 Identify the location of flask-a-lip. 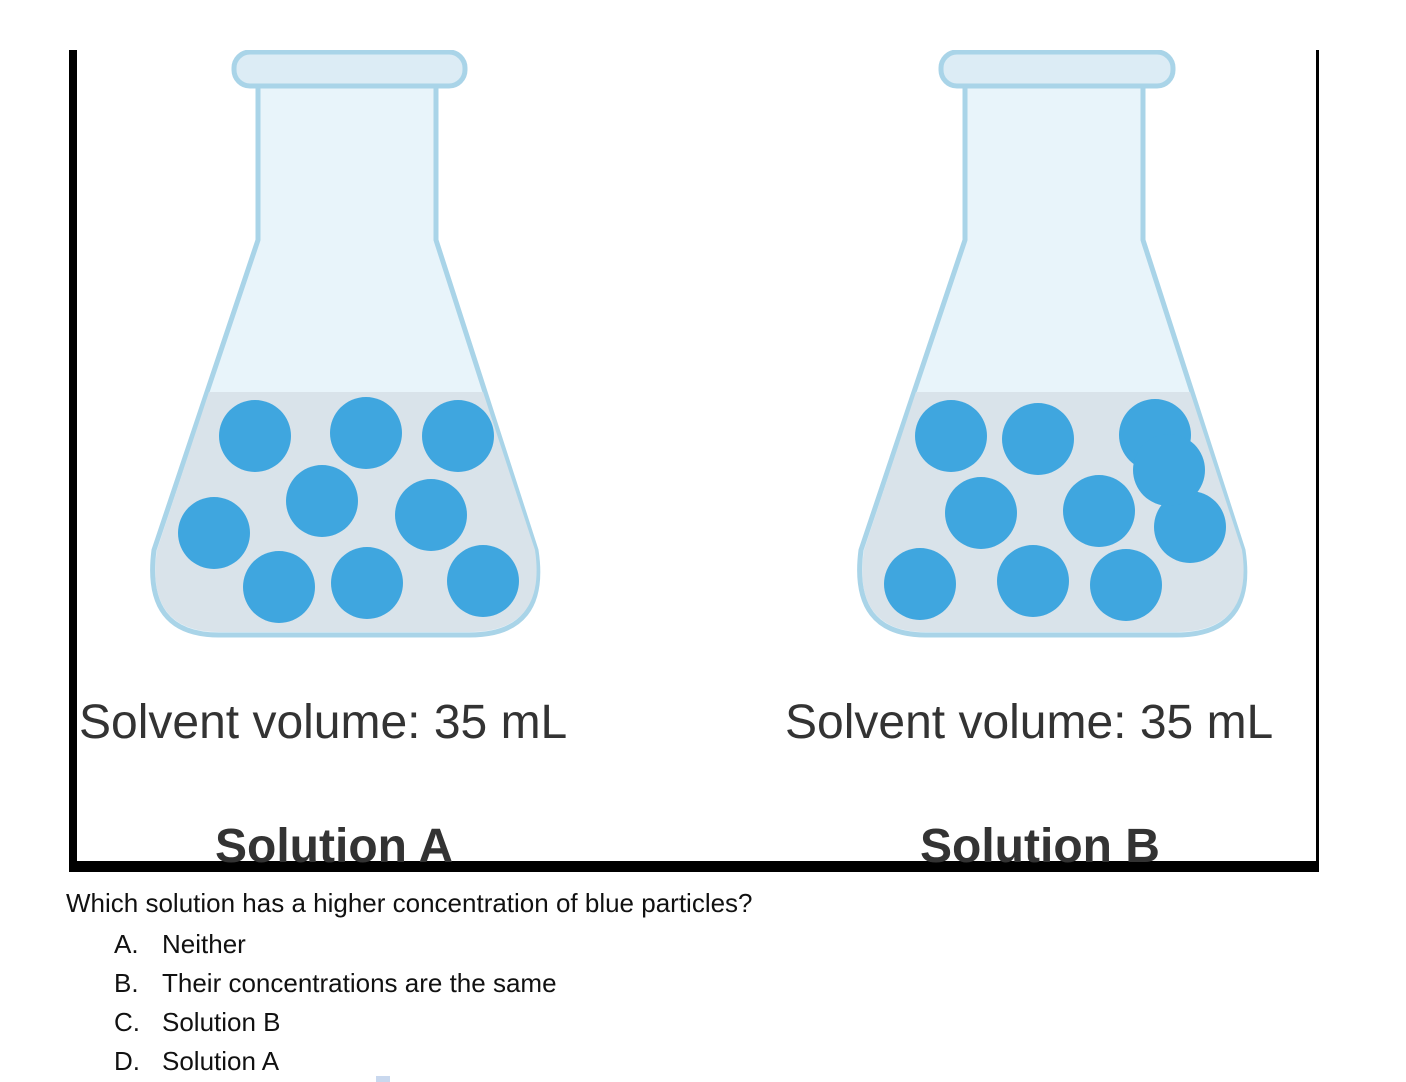
(349, 69).